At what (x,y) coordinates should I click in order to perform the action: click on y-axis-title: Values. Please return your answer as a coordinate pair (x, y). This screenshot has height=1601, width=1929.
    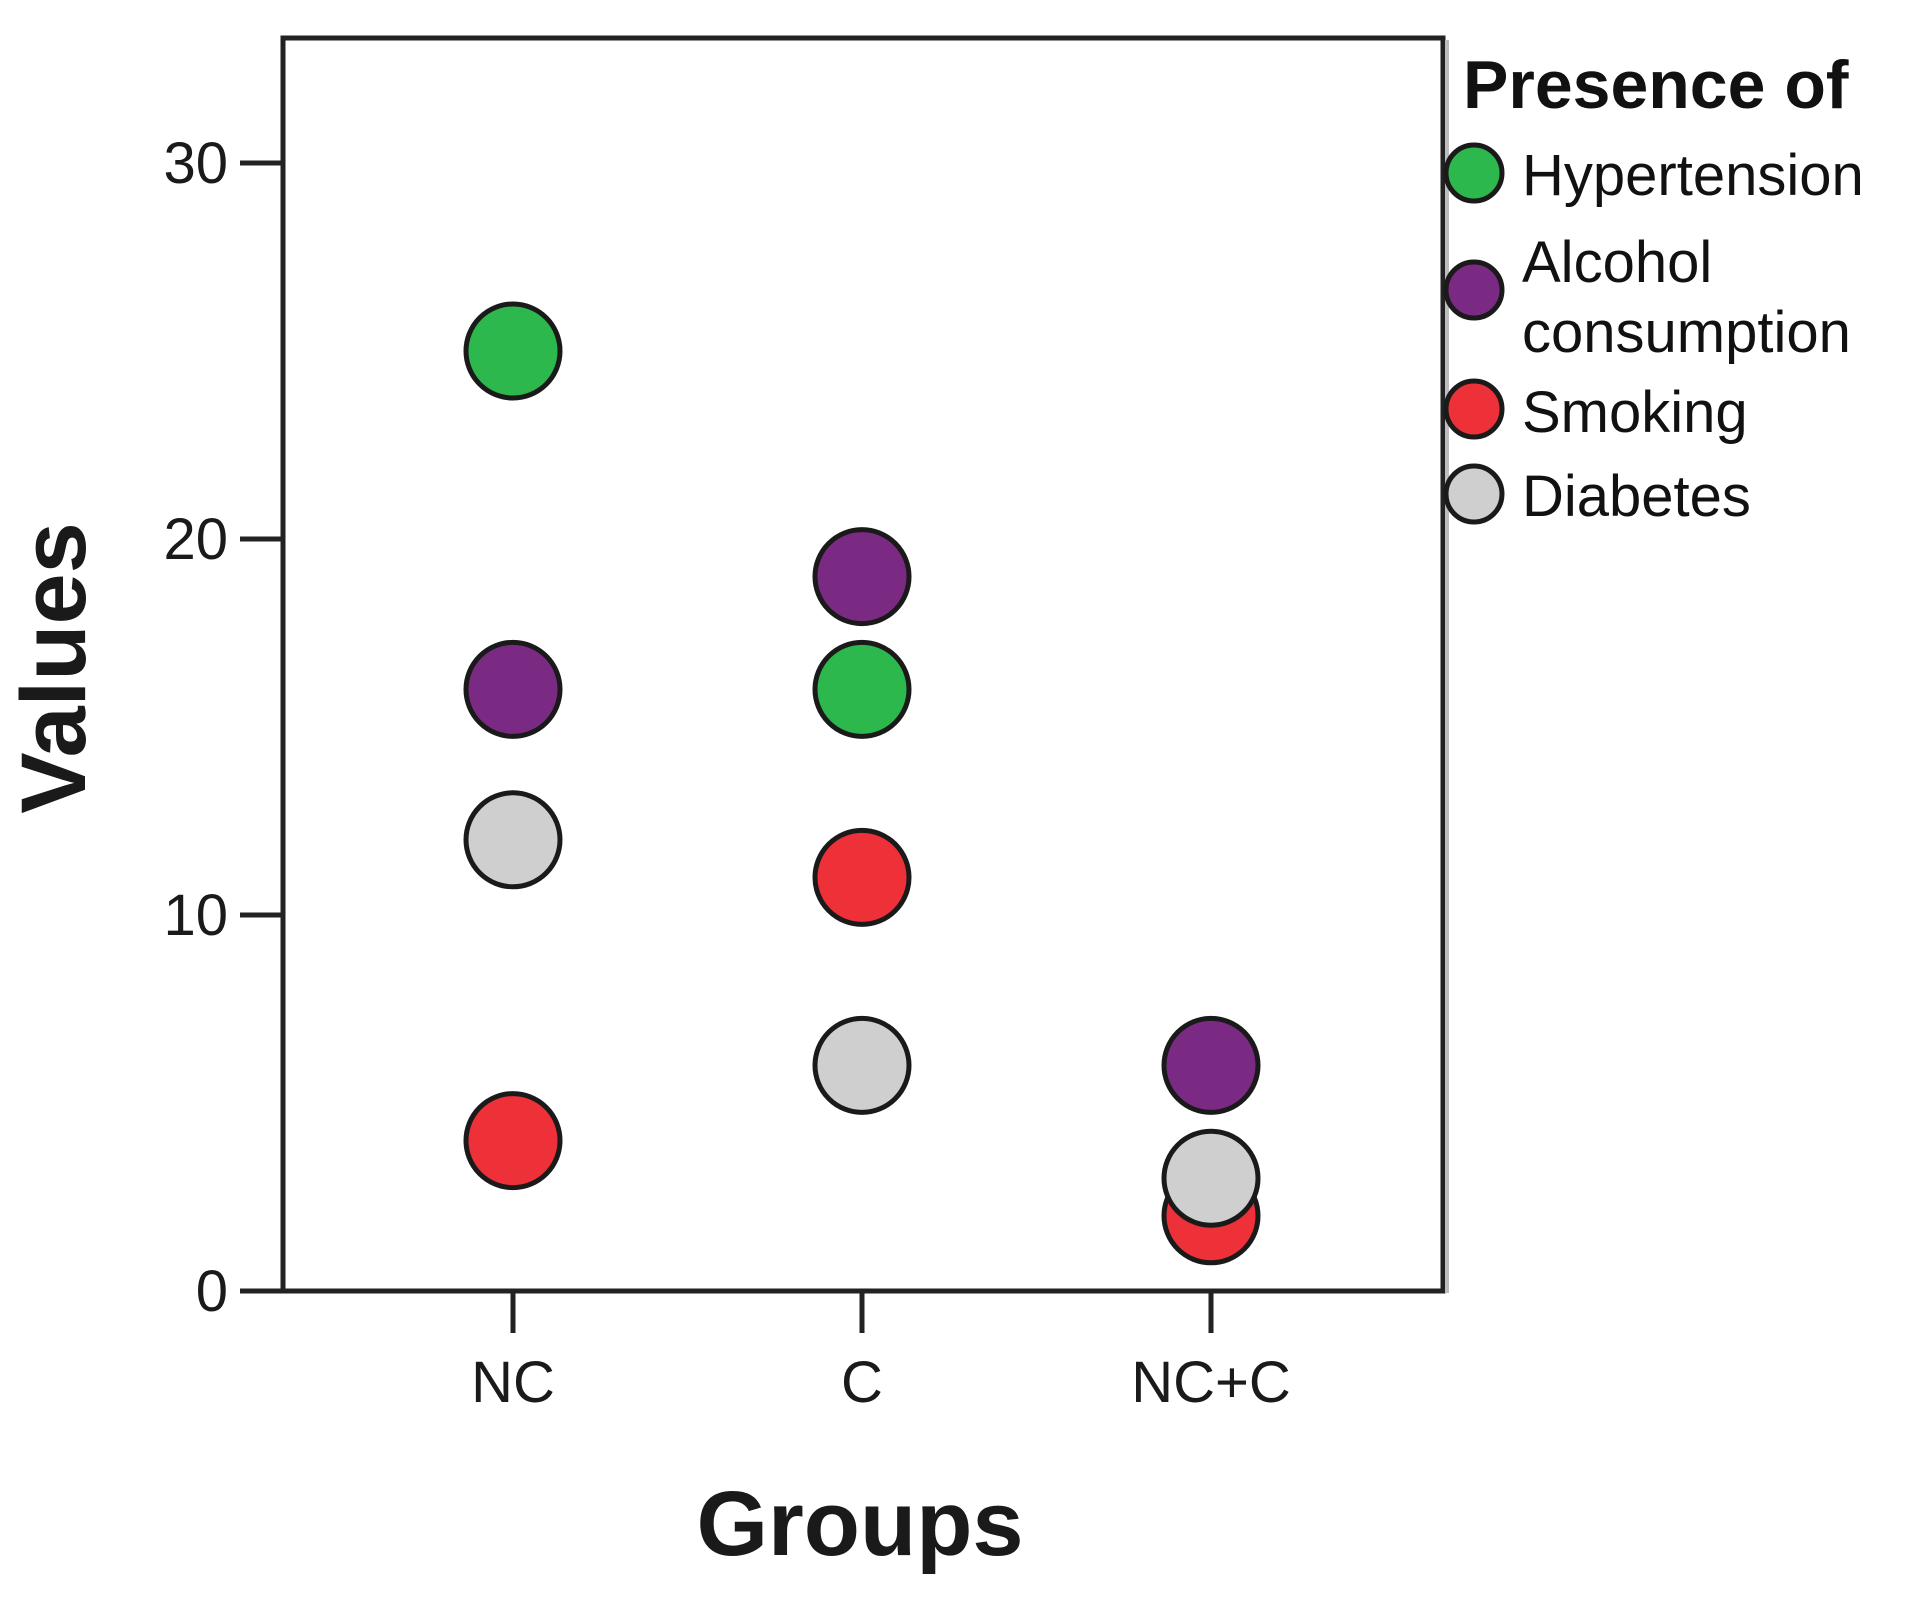
    Looking at the image, I should click on (54, 668).